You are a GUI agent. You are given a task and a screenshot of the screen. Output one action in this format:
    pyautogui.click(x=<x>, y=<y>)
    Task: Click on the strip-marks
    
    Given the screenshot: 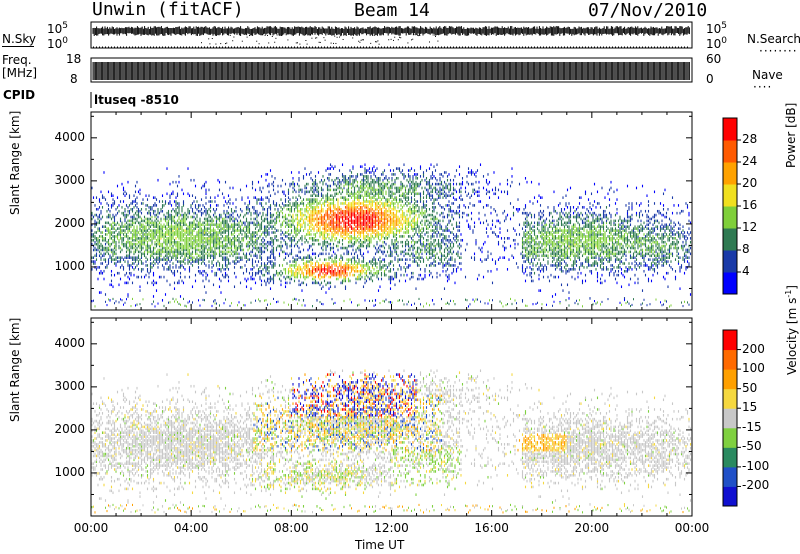 What is the action you would take?
    pyautogui.click(x=391, y=53)
    